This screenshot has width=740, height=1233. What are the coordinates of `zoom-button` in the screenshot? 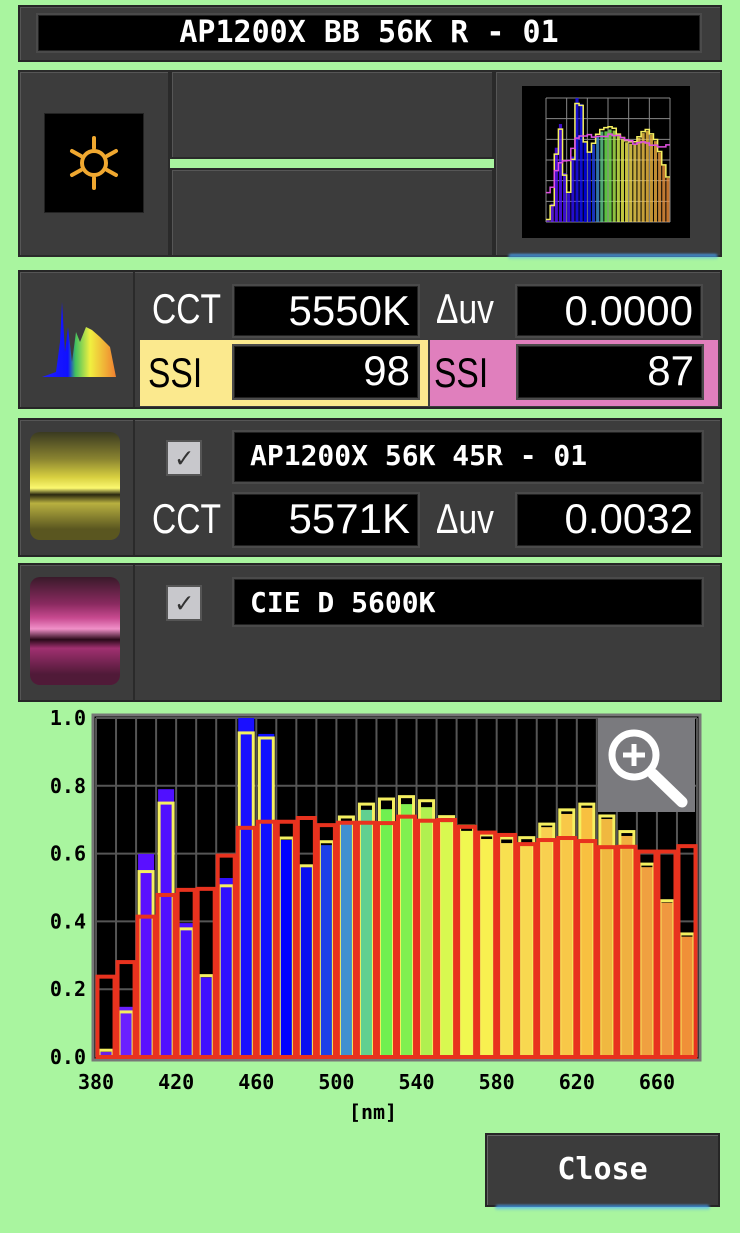 It's located at (646, 765).